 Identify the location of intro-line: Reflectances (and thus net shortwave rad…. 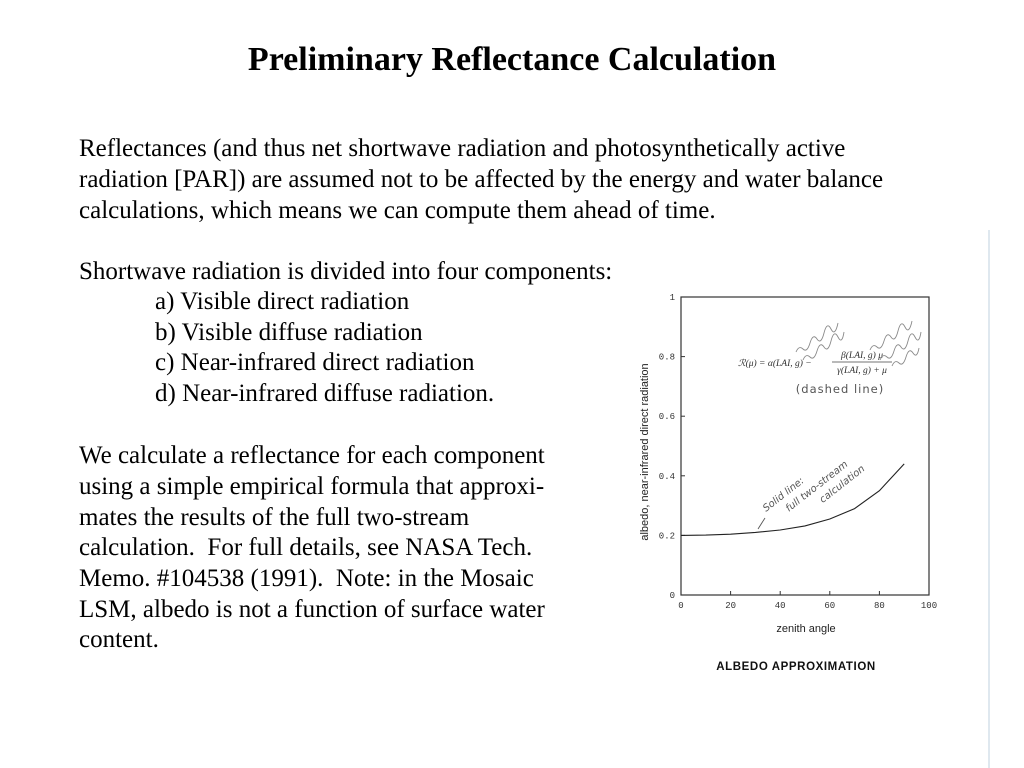
(462, 148).